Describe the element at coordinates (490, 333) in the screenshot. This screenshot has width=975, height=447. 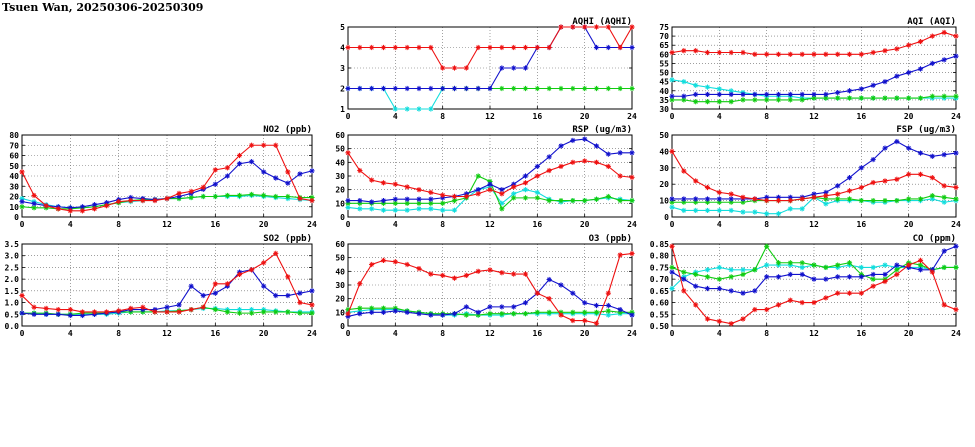
I see `x-tick-label: 12` at that location.